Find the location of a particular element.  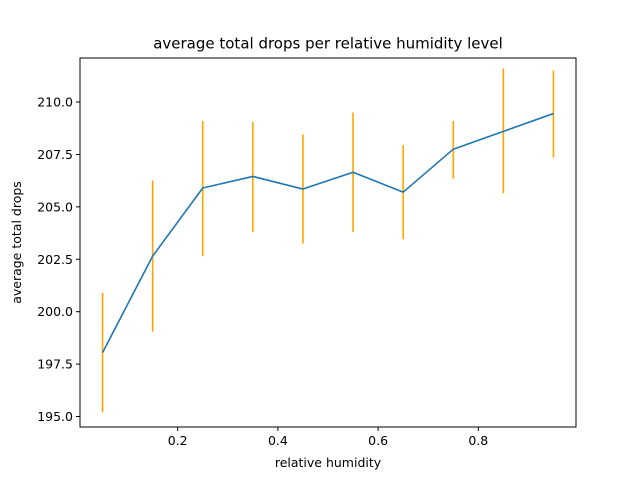

y-tick-label: 207.5 is located at coordinates (55, 154).